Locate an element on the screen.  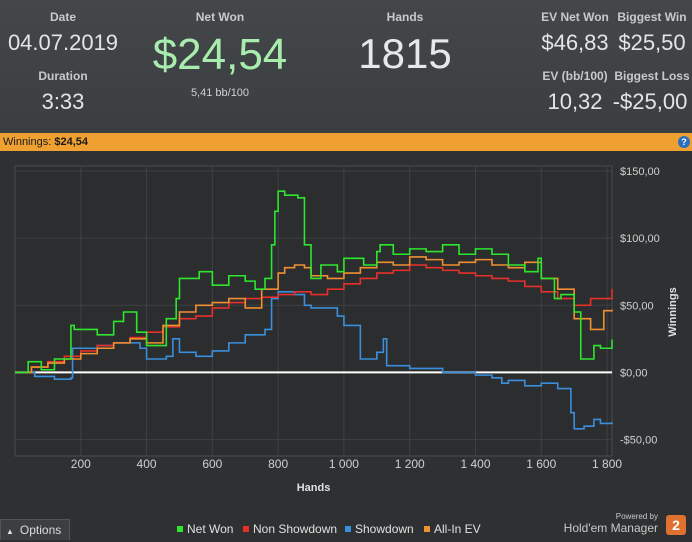
x-axis-label: Hands is located at coordinates (314, 488).